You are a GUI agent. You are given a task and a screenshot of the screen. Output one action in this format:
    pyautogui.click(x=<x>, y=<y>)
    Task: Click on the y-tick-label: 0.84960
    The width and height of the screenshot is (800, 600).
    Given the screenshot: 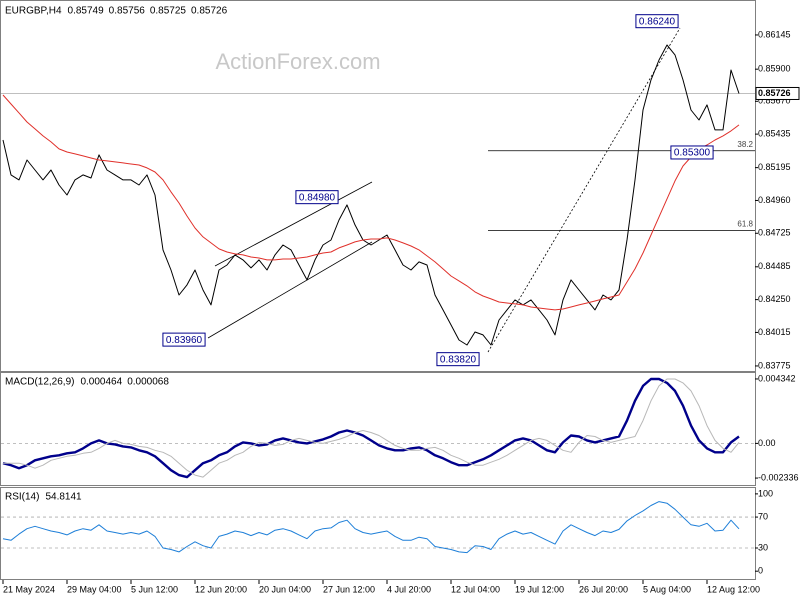 What is the action you would take?
    pyautogui.click(x=774, y=200)
    